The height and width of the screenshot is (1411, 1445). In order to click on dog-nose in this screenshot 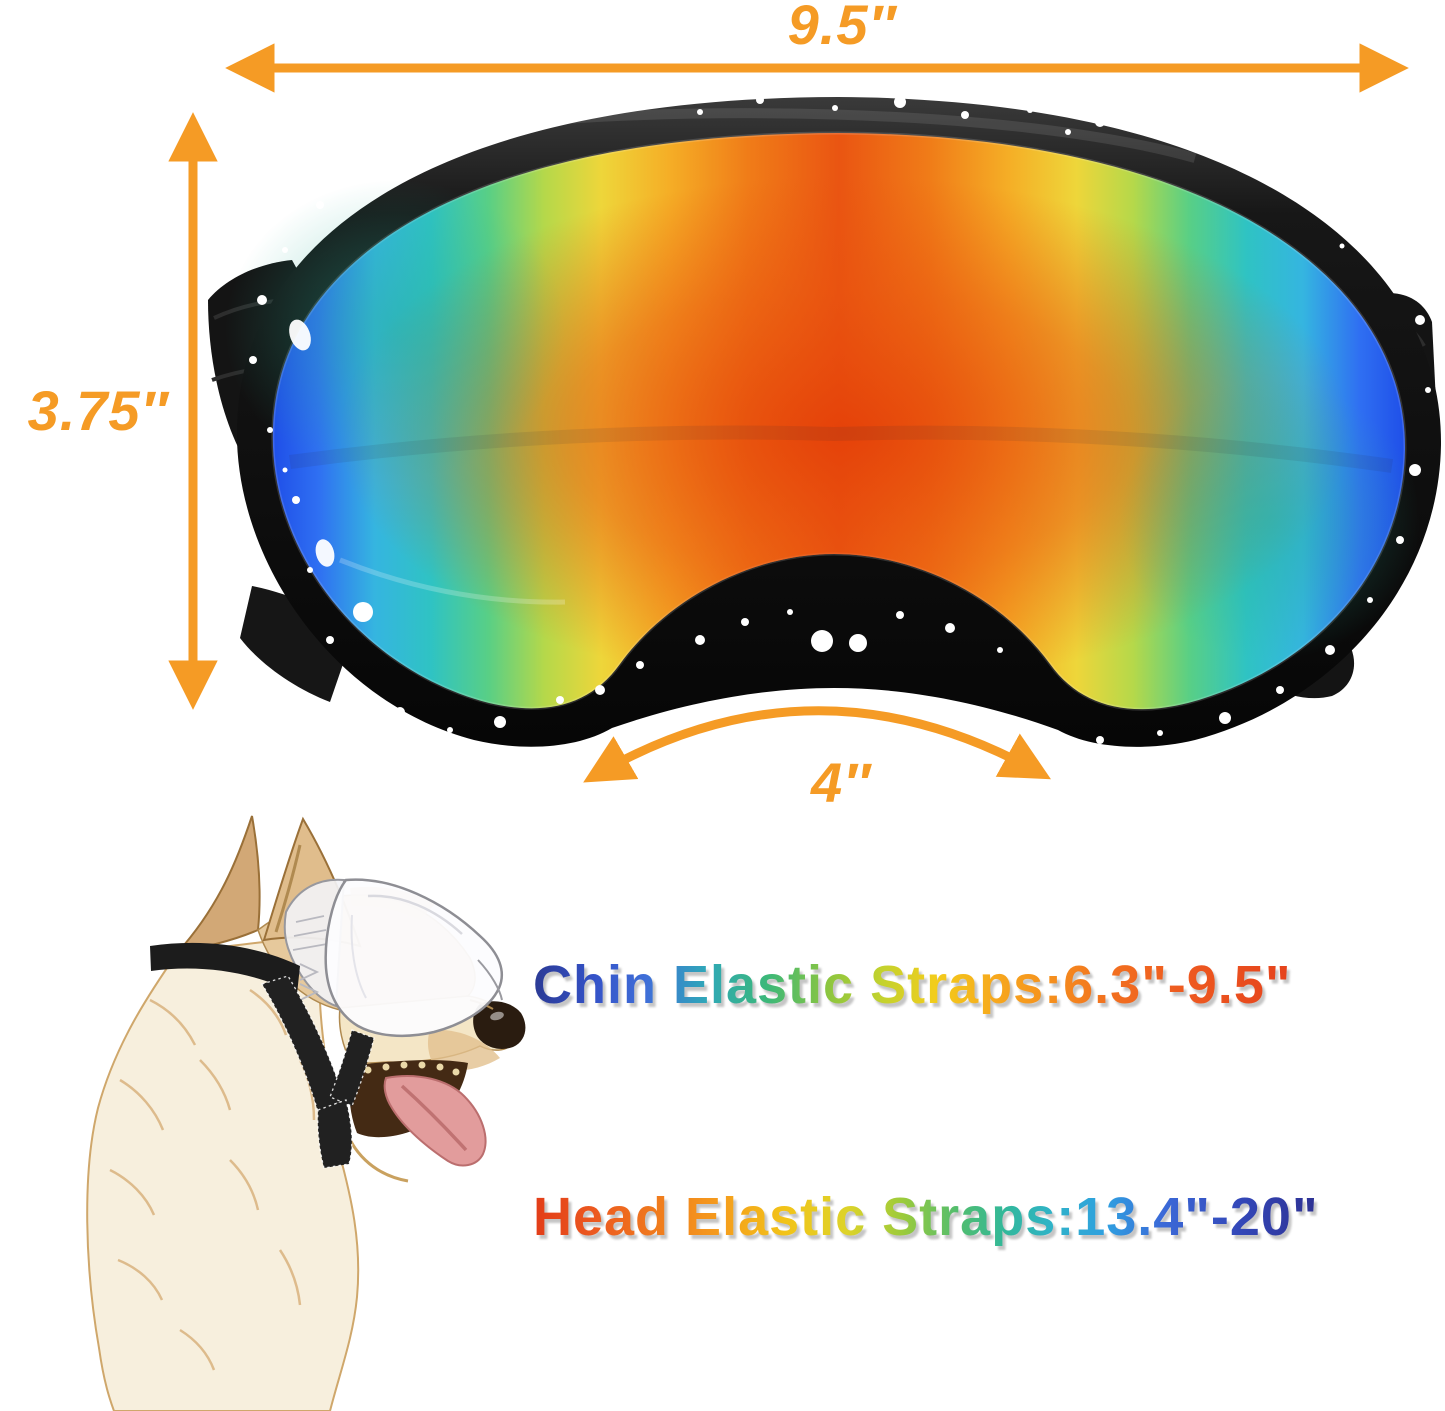, I will do `click(499, 1025)`.